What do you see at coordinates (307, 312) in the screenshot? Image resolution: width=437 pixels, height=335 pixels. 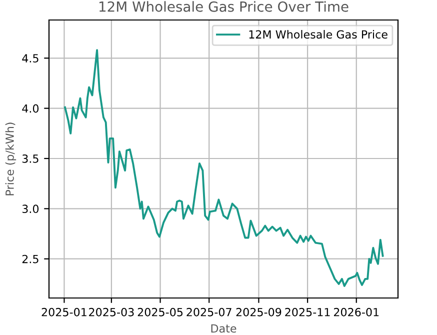 I see `x-tick-label: 2025-11` at bounding box center [307, 312].